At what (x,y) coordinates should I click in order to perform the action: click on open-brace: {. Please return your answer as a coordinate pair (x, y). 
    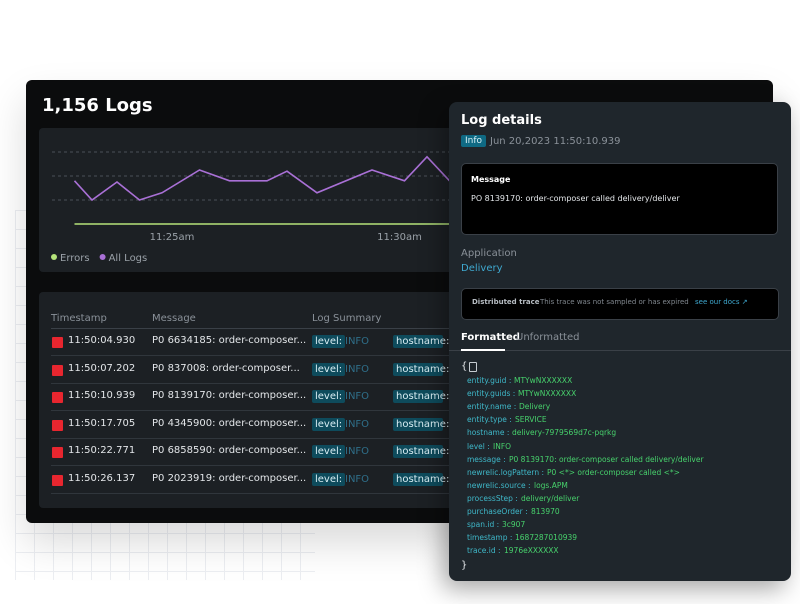
    Looking at the image, I should click on (464, 366).